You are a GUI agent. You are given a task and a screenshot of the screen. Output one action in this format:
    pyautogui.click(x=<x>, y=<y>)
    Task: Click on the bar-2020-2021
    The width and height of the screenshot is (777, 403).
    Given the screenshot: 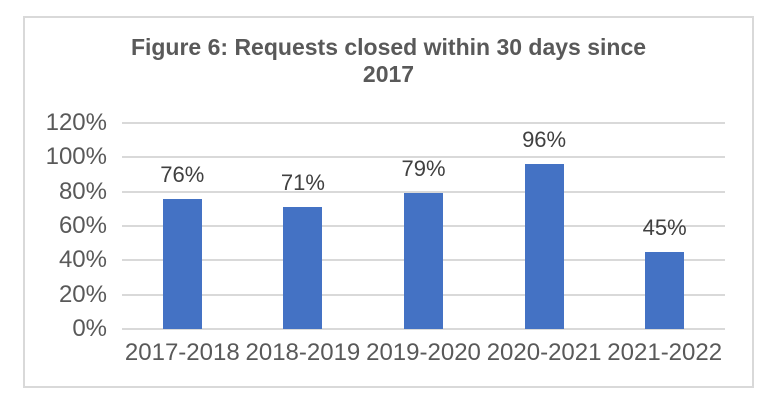 What is the action you would take?
    pyautogui.click(x=544, y=246)
    